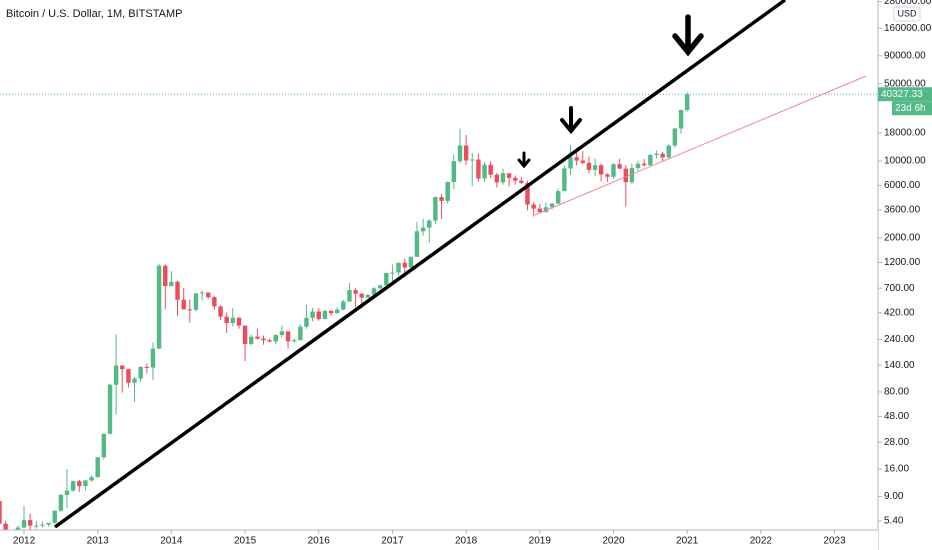  Describe the element at coordinates (894, 521) in the screenshot. I see `y-tick-label: 5.40` at that location.